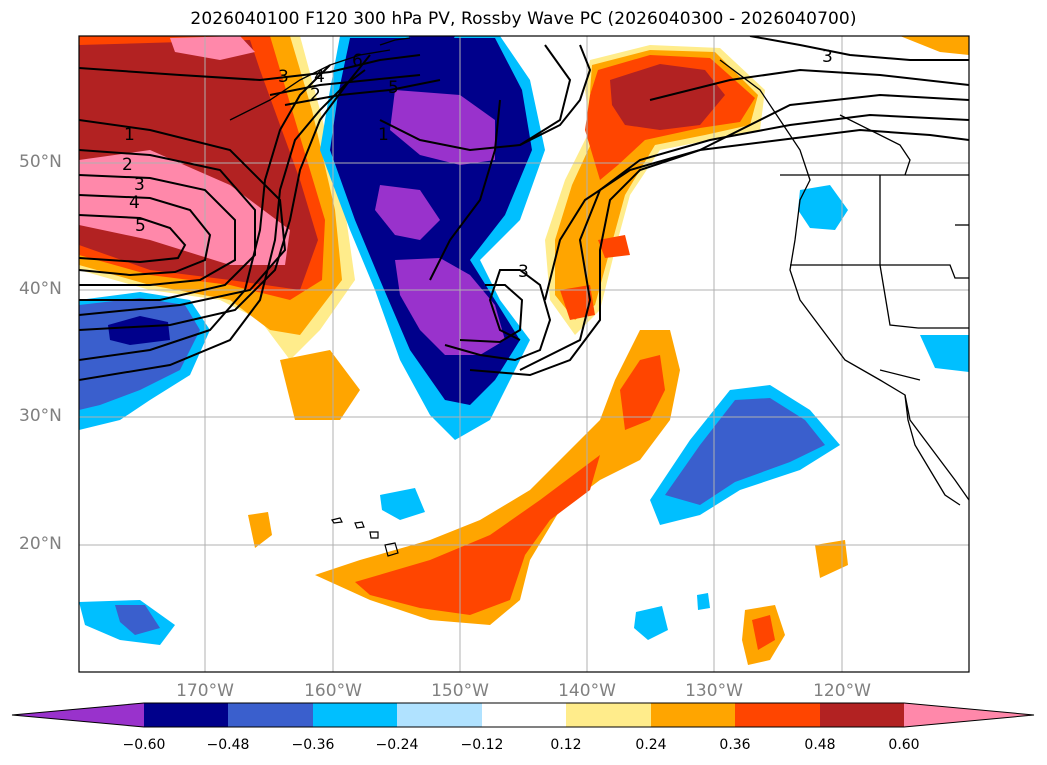  What do you see at coordinates (587, 691) in the screenshot?
I see `lon-label: 140°W` at bounding box center [587, 691].